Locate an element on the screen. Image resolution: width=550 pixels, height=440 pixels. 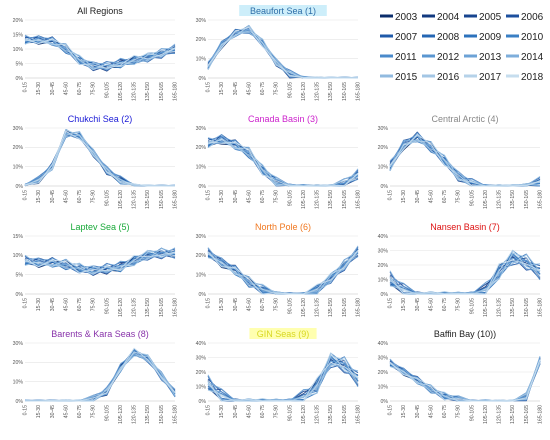
legend-entry: 2017 is located at coordinates (490, 77).